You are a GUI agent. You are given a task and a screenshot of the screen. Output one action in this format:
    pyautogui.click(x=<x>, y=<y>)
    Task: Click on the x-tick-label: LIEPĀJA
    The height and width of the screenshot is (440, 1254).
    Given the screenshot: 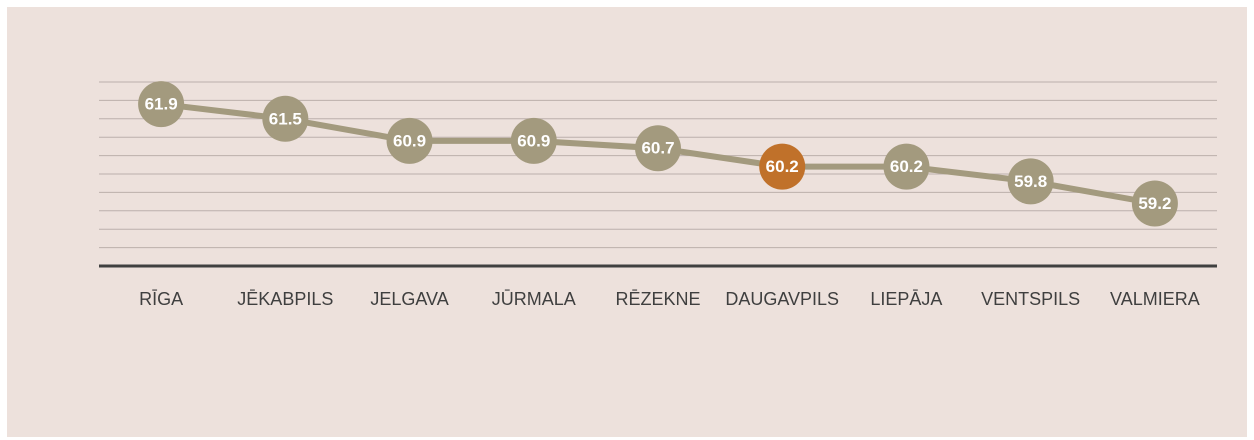 What is the action you would take?
    pyautogui.click(x=906, y=299)
    